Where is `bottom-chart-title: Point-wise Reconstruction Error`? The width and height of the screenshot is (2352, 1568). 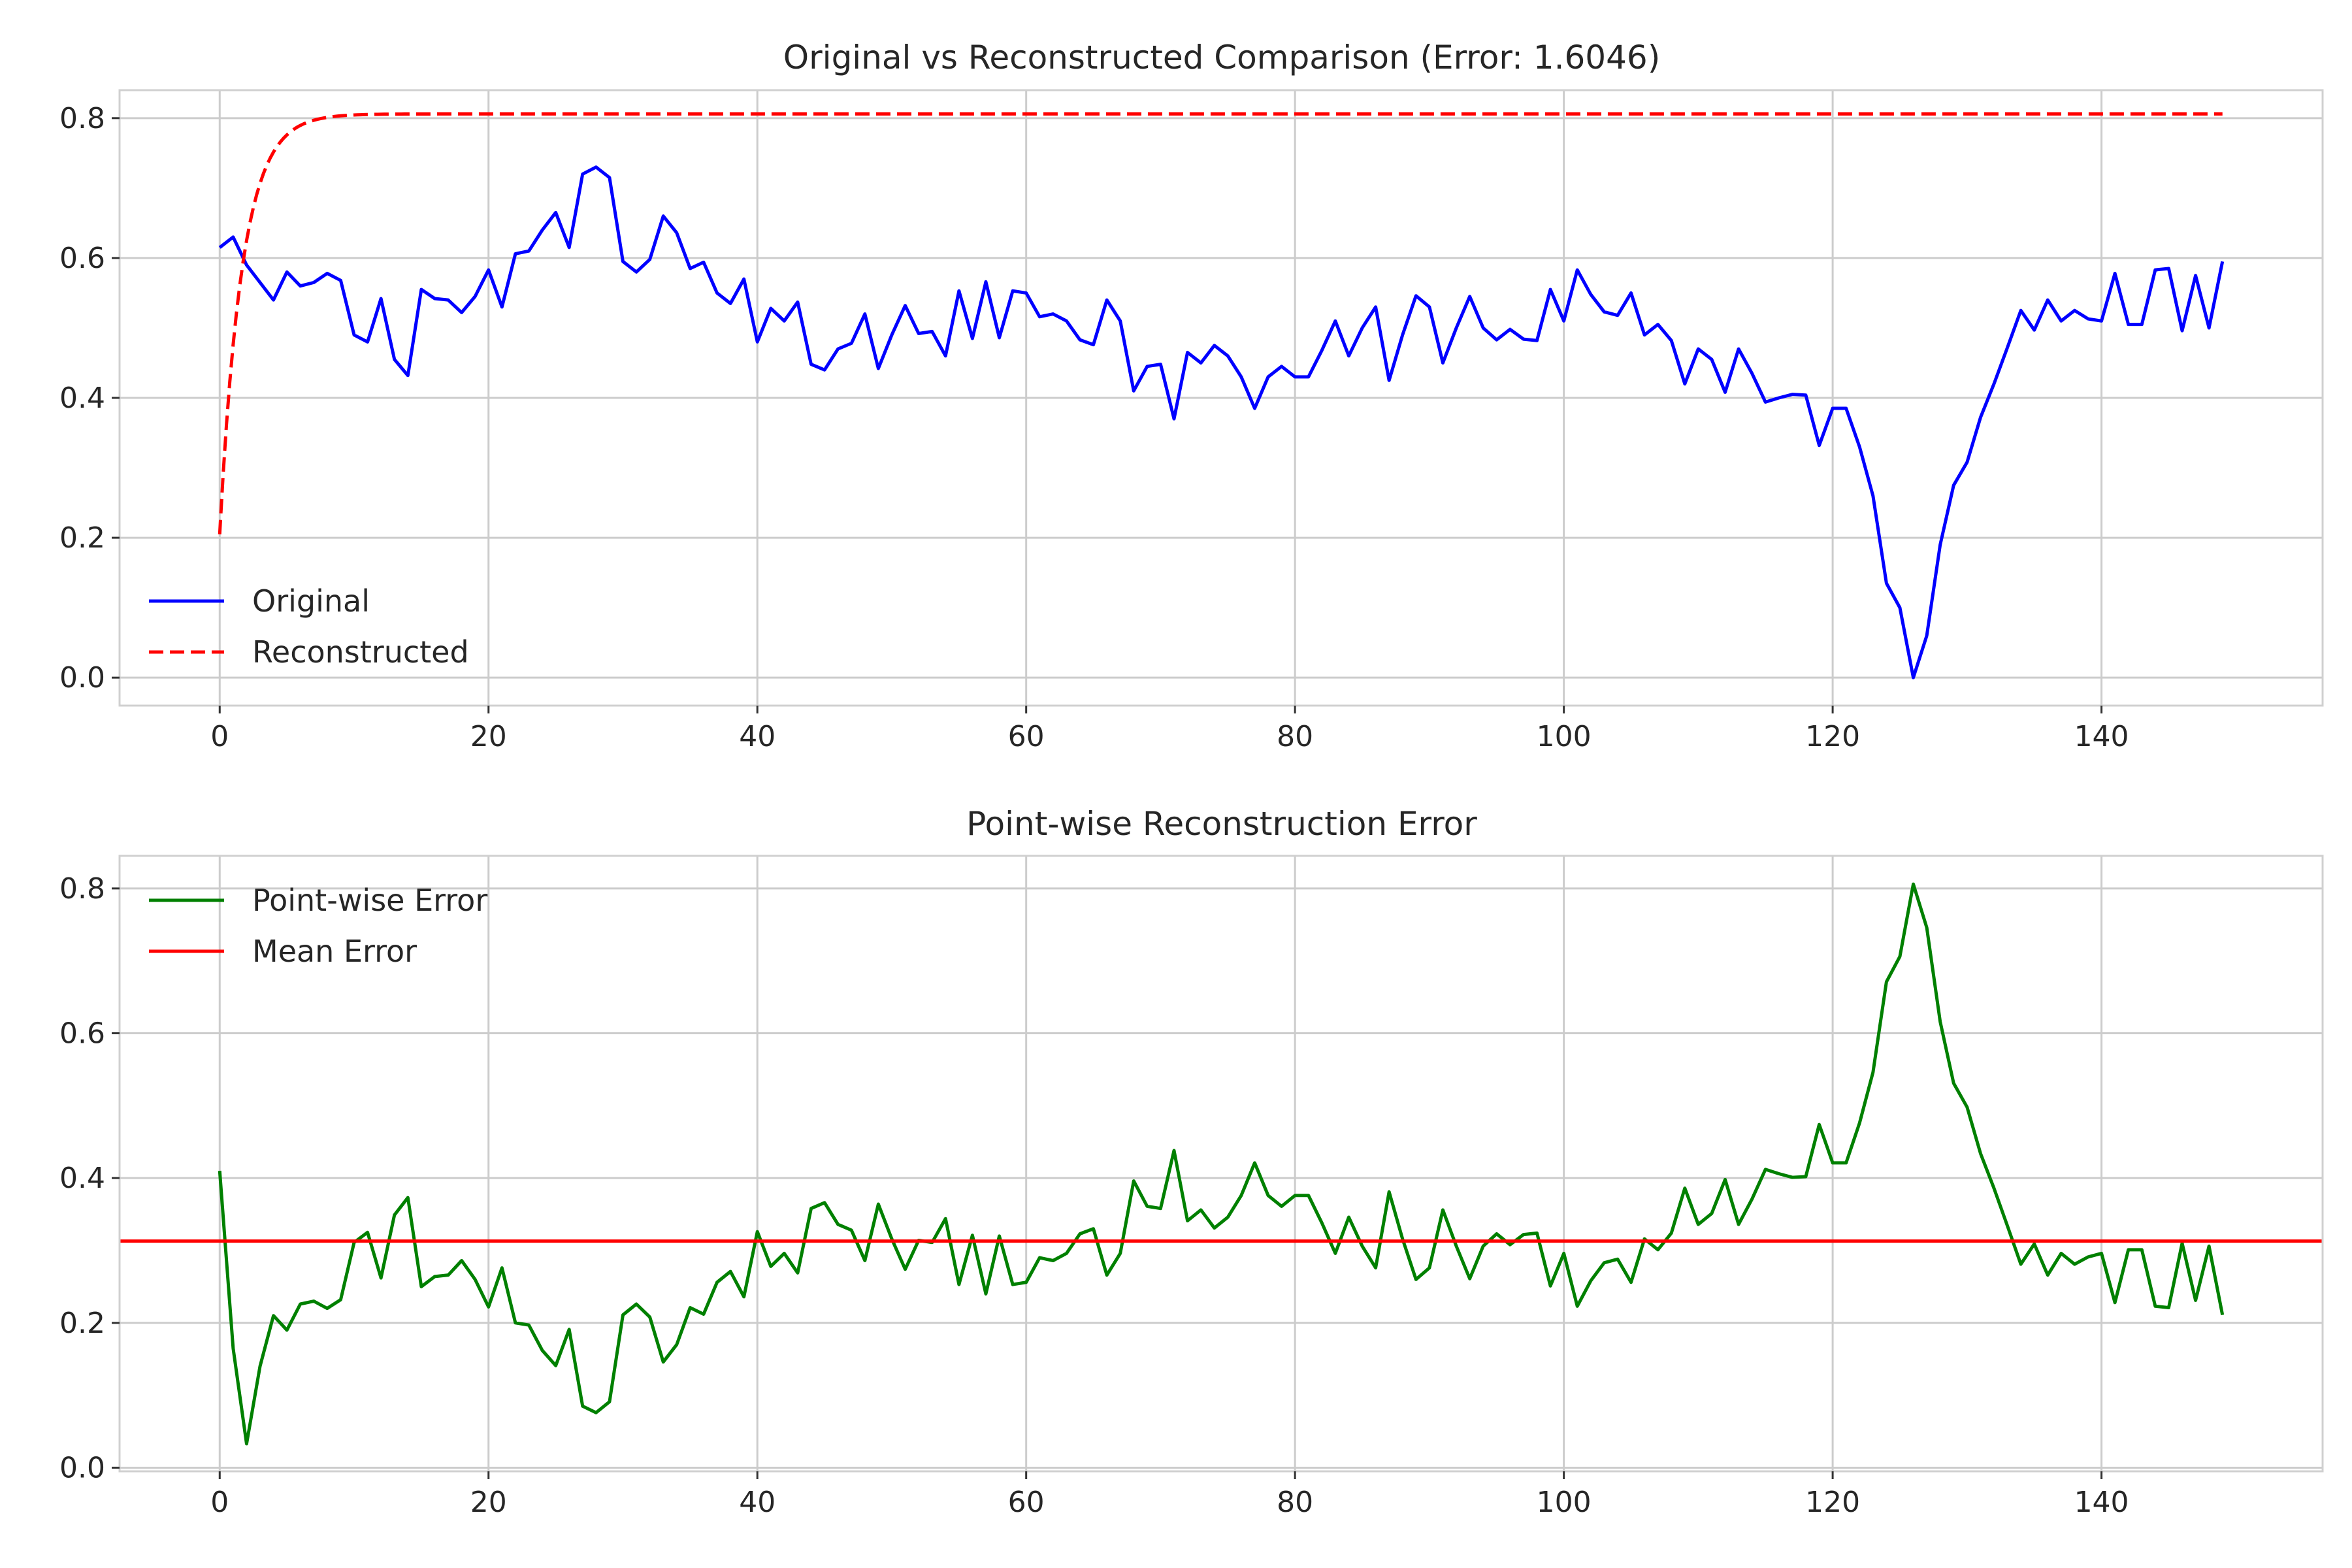
bottom-chart-title: Point-wise Reconstruction Error is located at coordinates (1221, 824).